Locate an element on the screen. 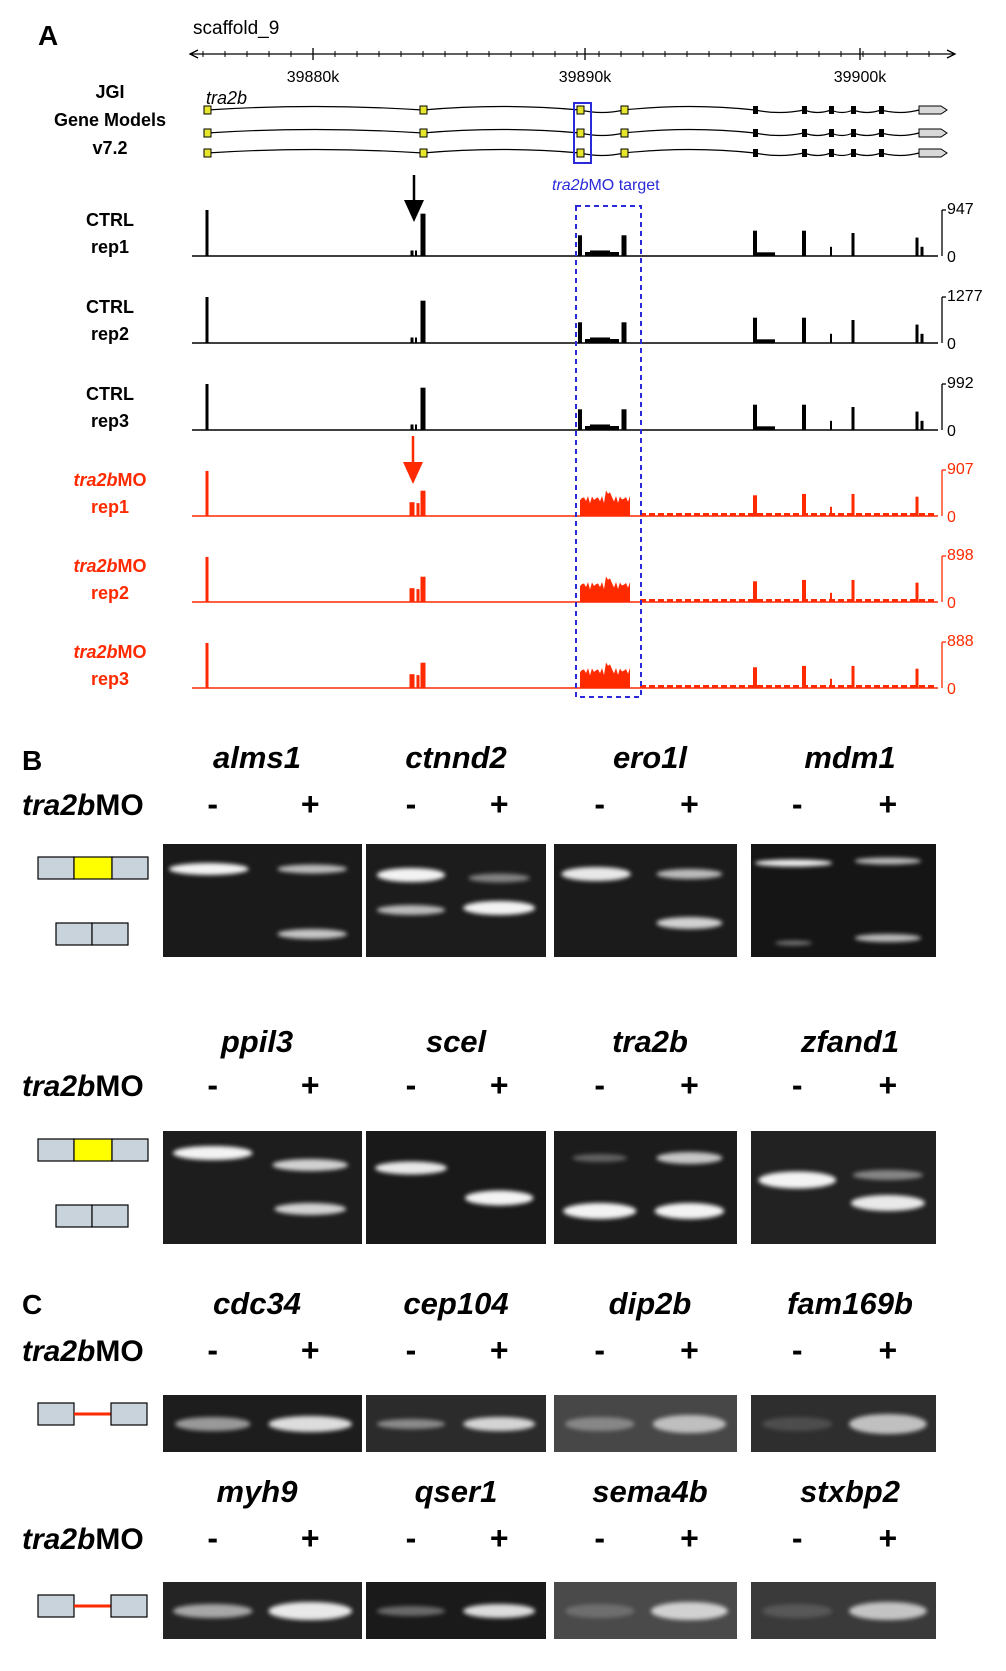  coverage-track: CTRL rep2 1277 0 is located at coordinates (534, 320).